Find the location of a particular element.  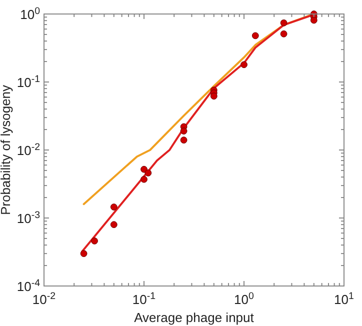

y-tick-label: 10$^{-1}$ is located at coordinates (28, 82).